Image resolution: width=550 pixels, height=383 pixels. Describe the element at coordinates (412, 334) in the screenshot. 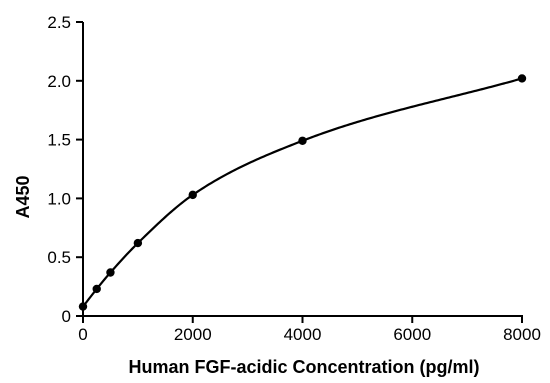

I see `x-tick-label: 6000` at that location.